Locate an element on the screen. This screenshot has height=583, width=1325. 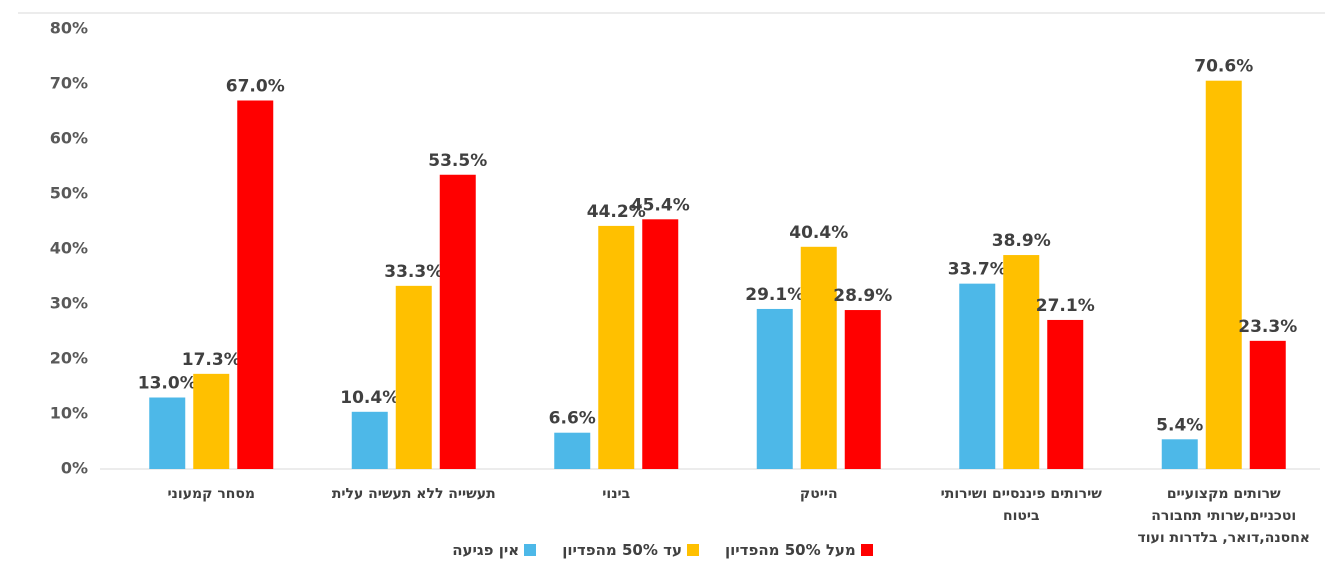
y-tick-label: 30% is located at coordinates (69, 303).